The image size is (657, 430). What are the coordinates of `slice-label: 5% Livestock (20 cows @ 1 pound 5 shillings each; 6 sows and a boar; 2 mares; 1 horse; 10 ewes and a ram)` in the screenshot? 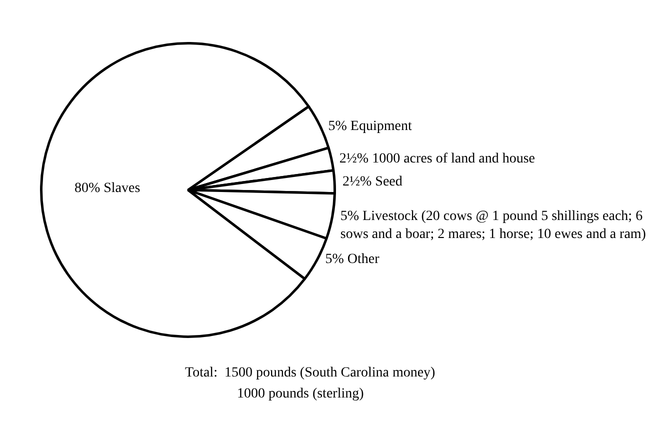 It's located at (493, 225).